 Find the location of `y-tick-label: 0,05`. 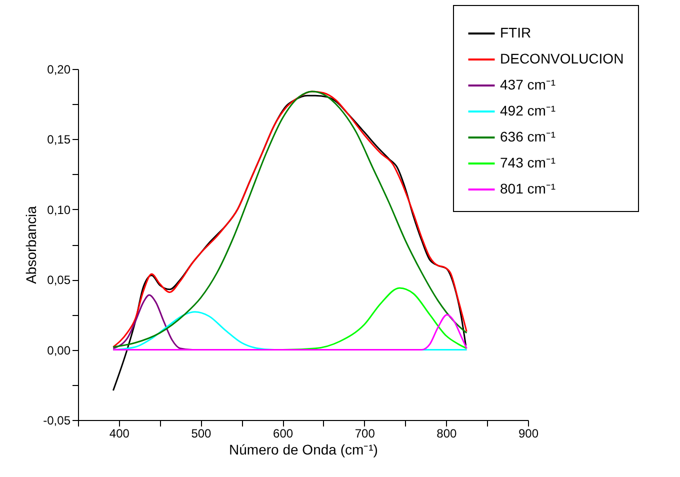

y-tick-label: 0,05 is located at coordinates (59, 280).